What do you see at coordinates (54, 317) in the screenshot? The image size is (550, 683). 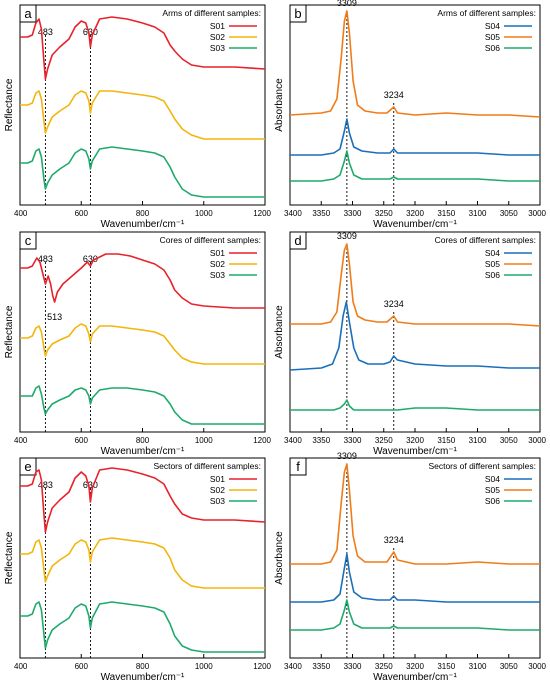 I see `peak-annotation: 513` at bounding box center [54, 317].